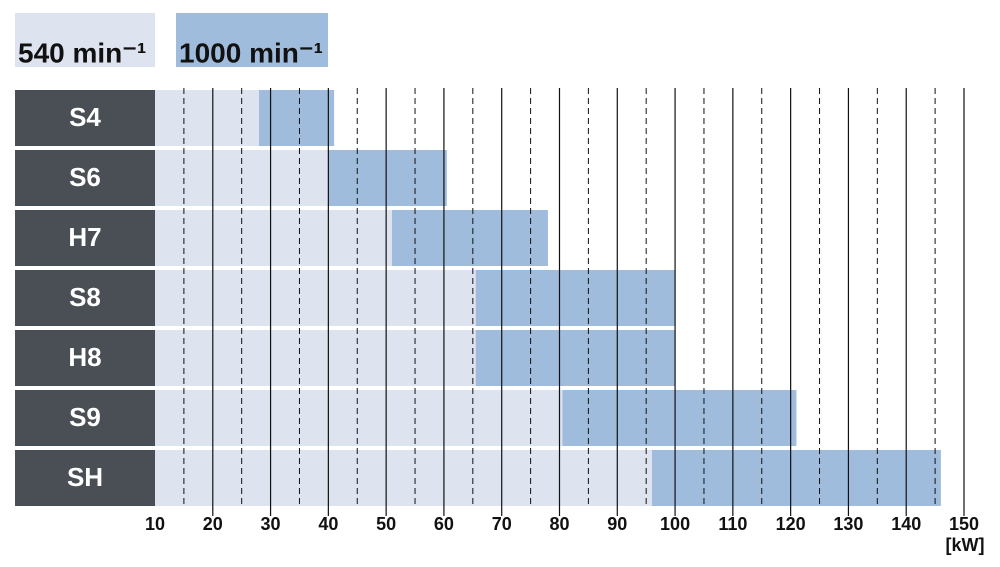  Describe the element at coordinates (964, 524) in the screenshot. I see `x-tick-label: 150` at that location.